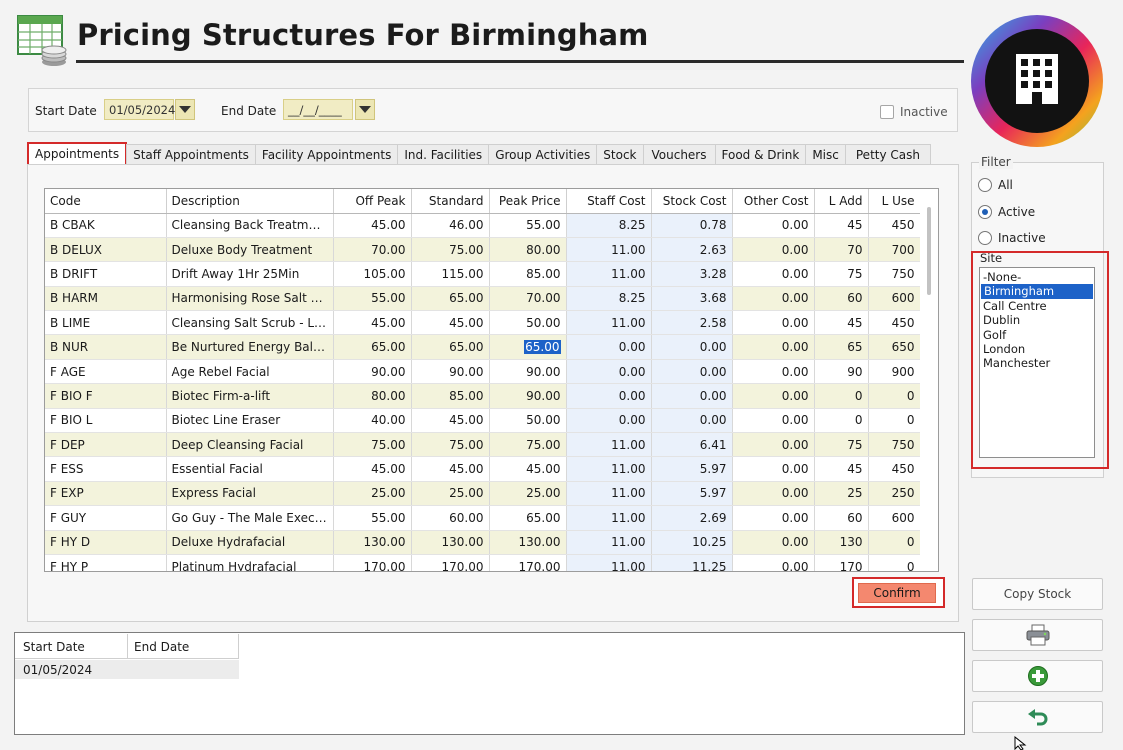  I want to click on cell-l-add: 170, so click(841, 562).